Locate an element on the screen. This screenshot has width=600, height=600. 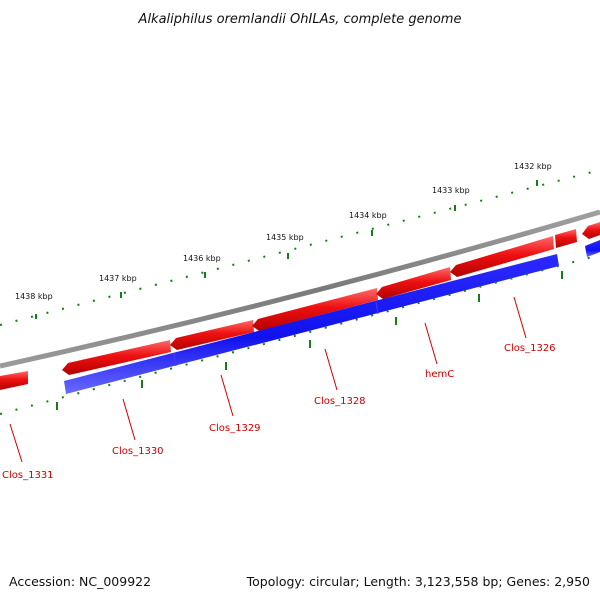
gene-label-clos-1331: Clos_1331 is located at coordinates (28, 475).